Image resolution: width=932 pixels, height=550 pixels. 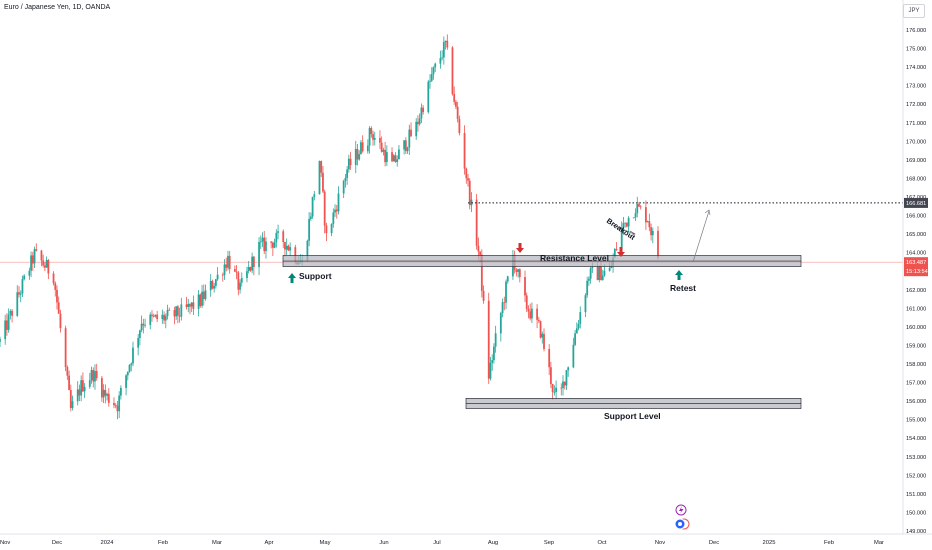 What do you see at coordinates (574, 258) in the screenshot?
I see `resistance-level-label: Resistance Level` at bounding box center [574, 258].